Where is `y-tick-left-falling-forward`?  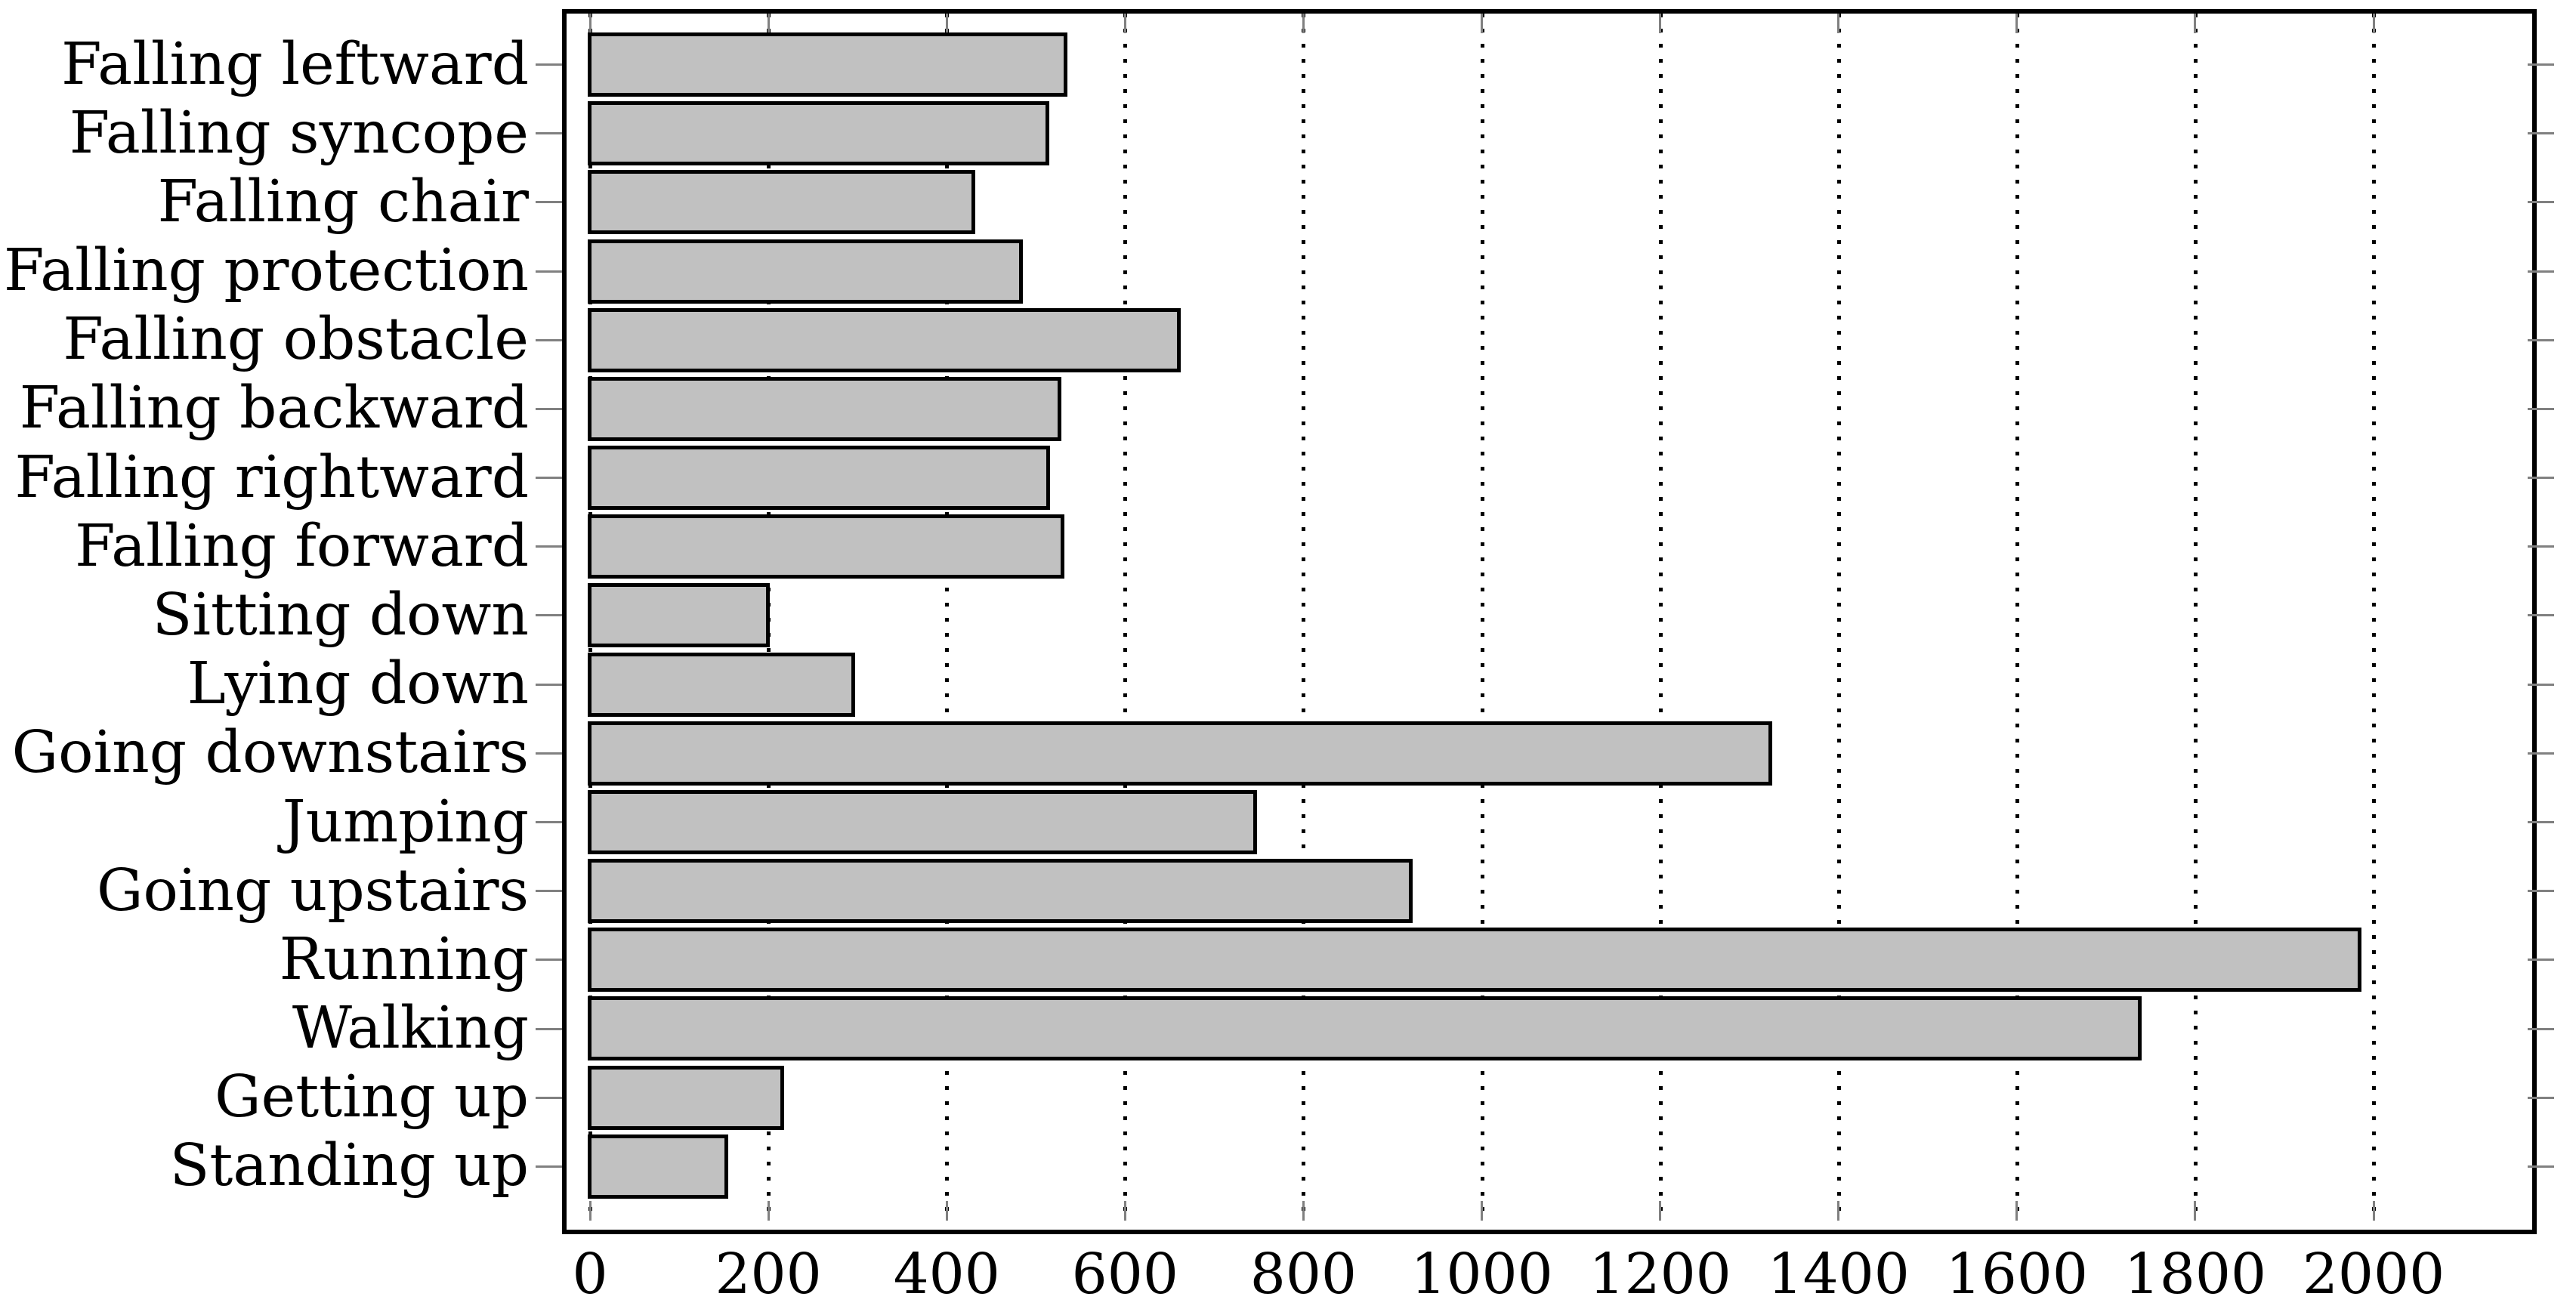
y-tick-left-falling-forward is located at coordinates (549, 546).